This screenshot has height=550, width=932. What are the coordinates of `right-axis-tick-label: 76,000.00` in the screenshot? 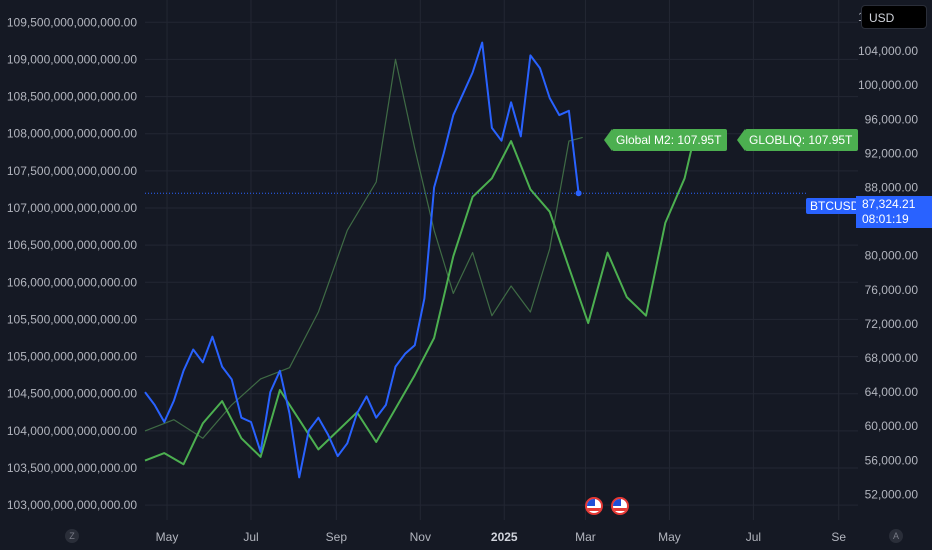 It's located at (892, 290).